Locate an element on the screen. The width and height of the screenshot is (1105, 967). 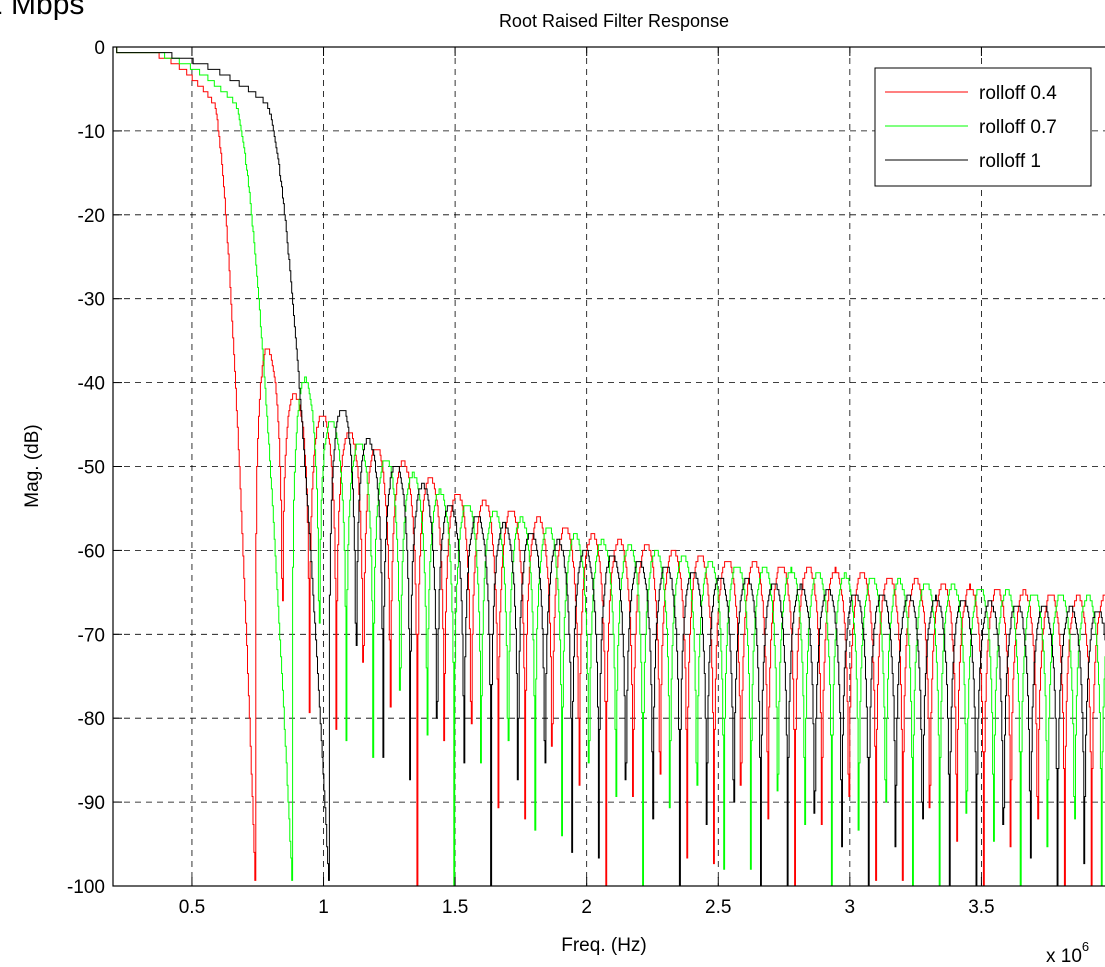
x-multiplier: x 106 is located at coordinates (1067, 953).